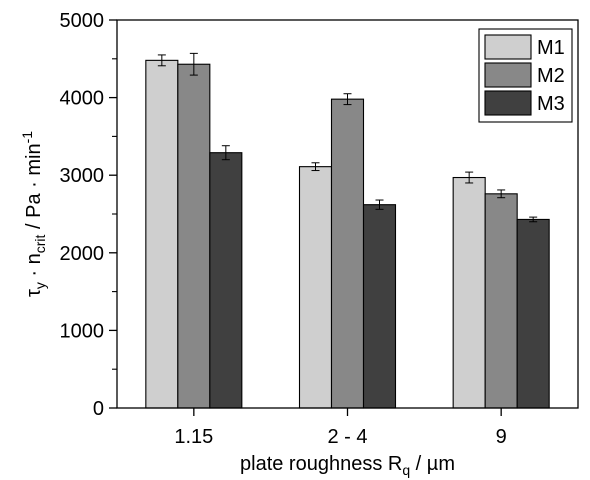 The height and width of the screenshot is (480, 590). Describe the element at coordinates (193, 437) in the screenshot. I see `x-tick-label: 1.15` at that location.